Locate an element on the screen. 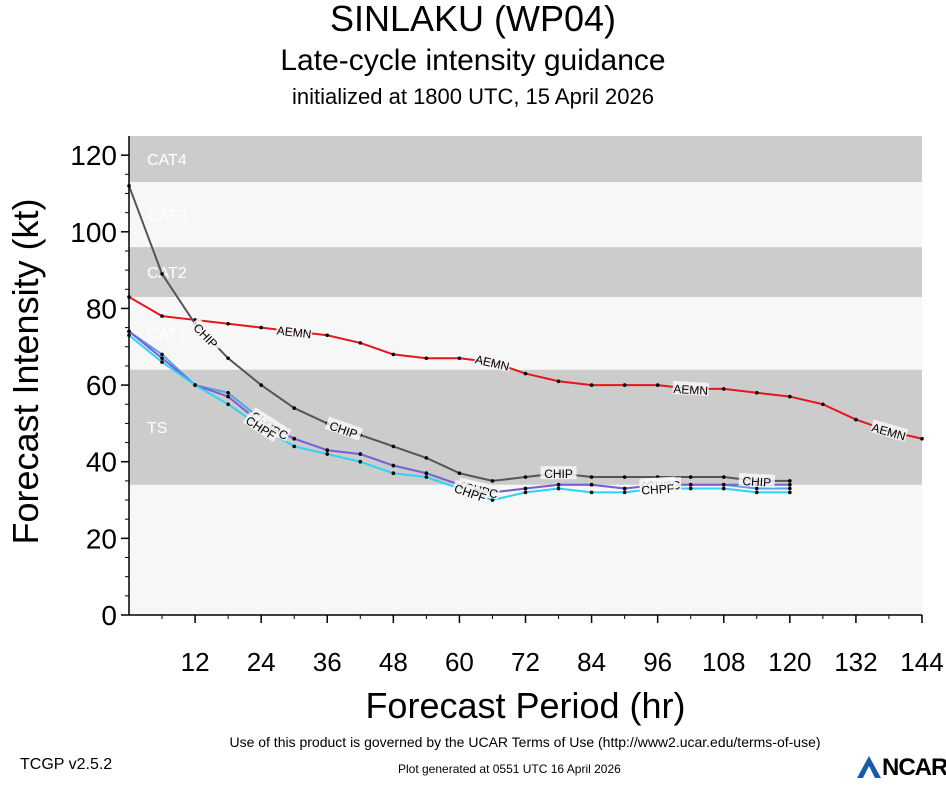  generated-time: Plot generated at 0551 UTC 16 April 2026 is located at coordinates (509, 769).